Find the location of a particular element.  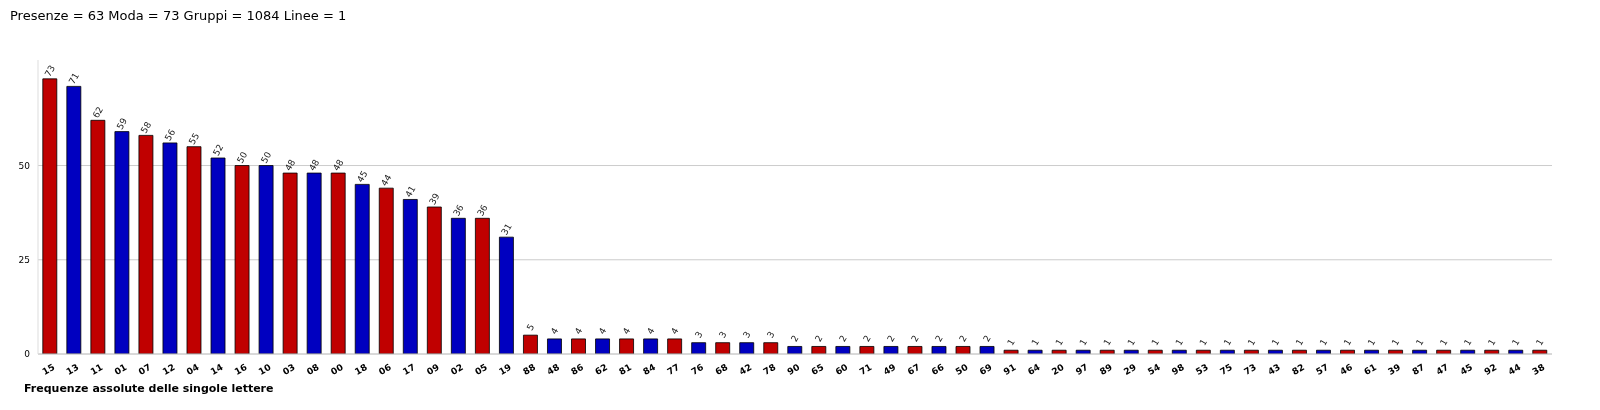

x-tick-label: 97 is located at coordinates (1081, 369).